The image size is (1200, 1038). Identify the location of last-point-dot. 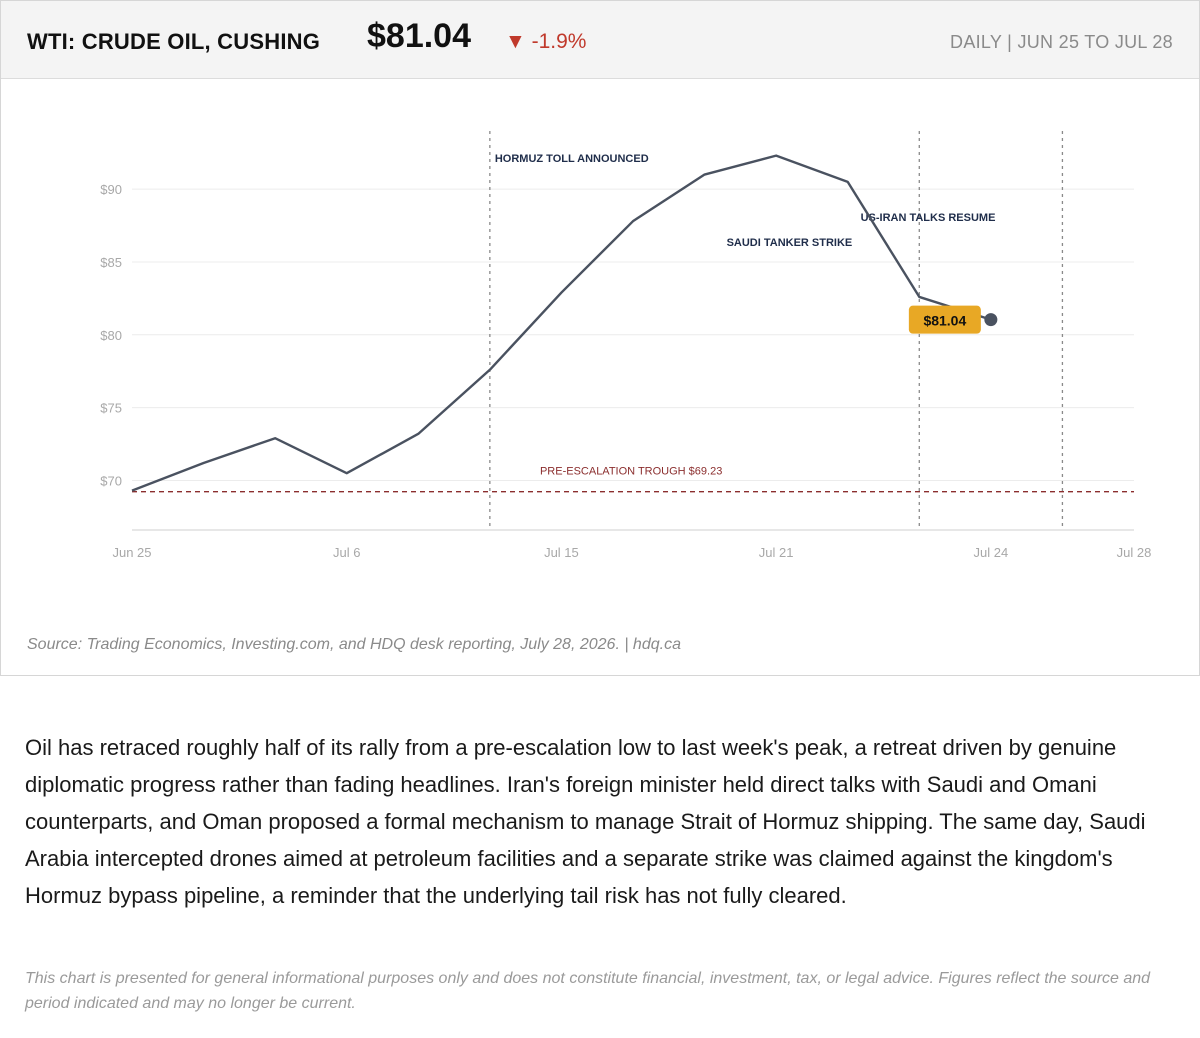
(991, 320).